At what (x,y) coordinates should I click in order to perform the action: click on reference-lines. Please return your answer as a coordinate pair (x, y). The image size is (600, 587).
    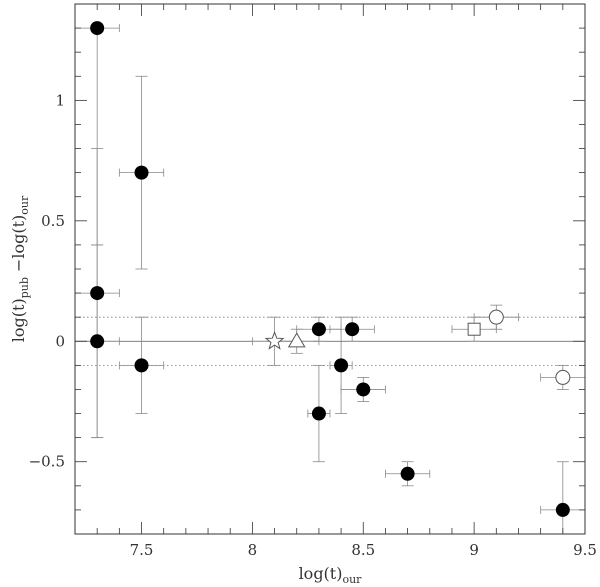
    Looking at the image, I should click on (330, 341).